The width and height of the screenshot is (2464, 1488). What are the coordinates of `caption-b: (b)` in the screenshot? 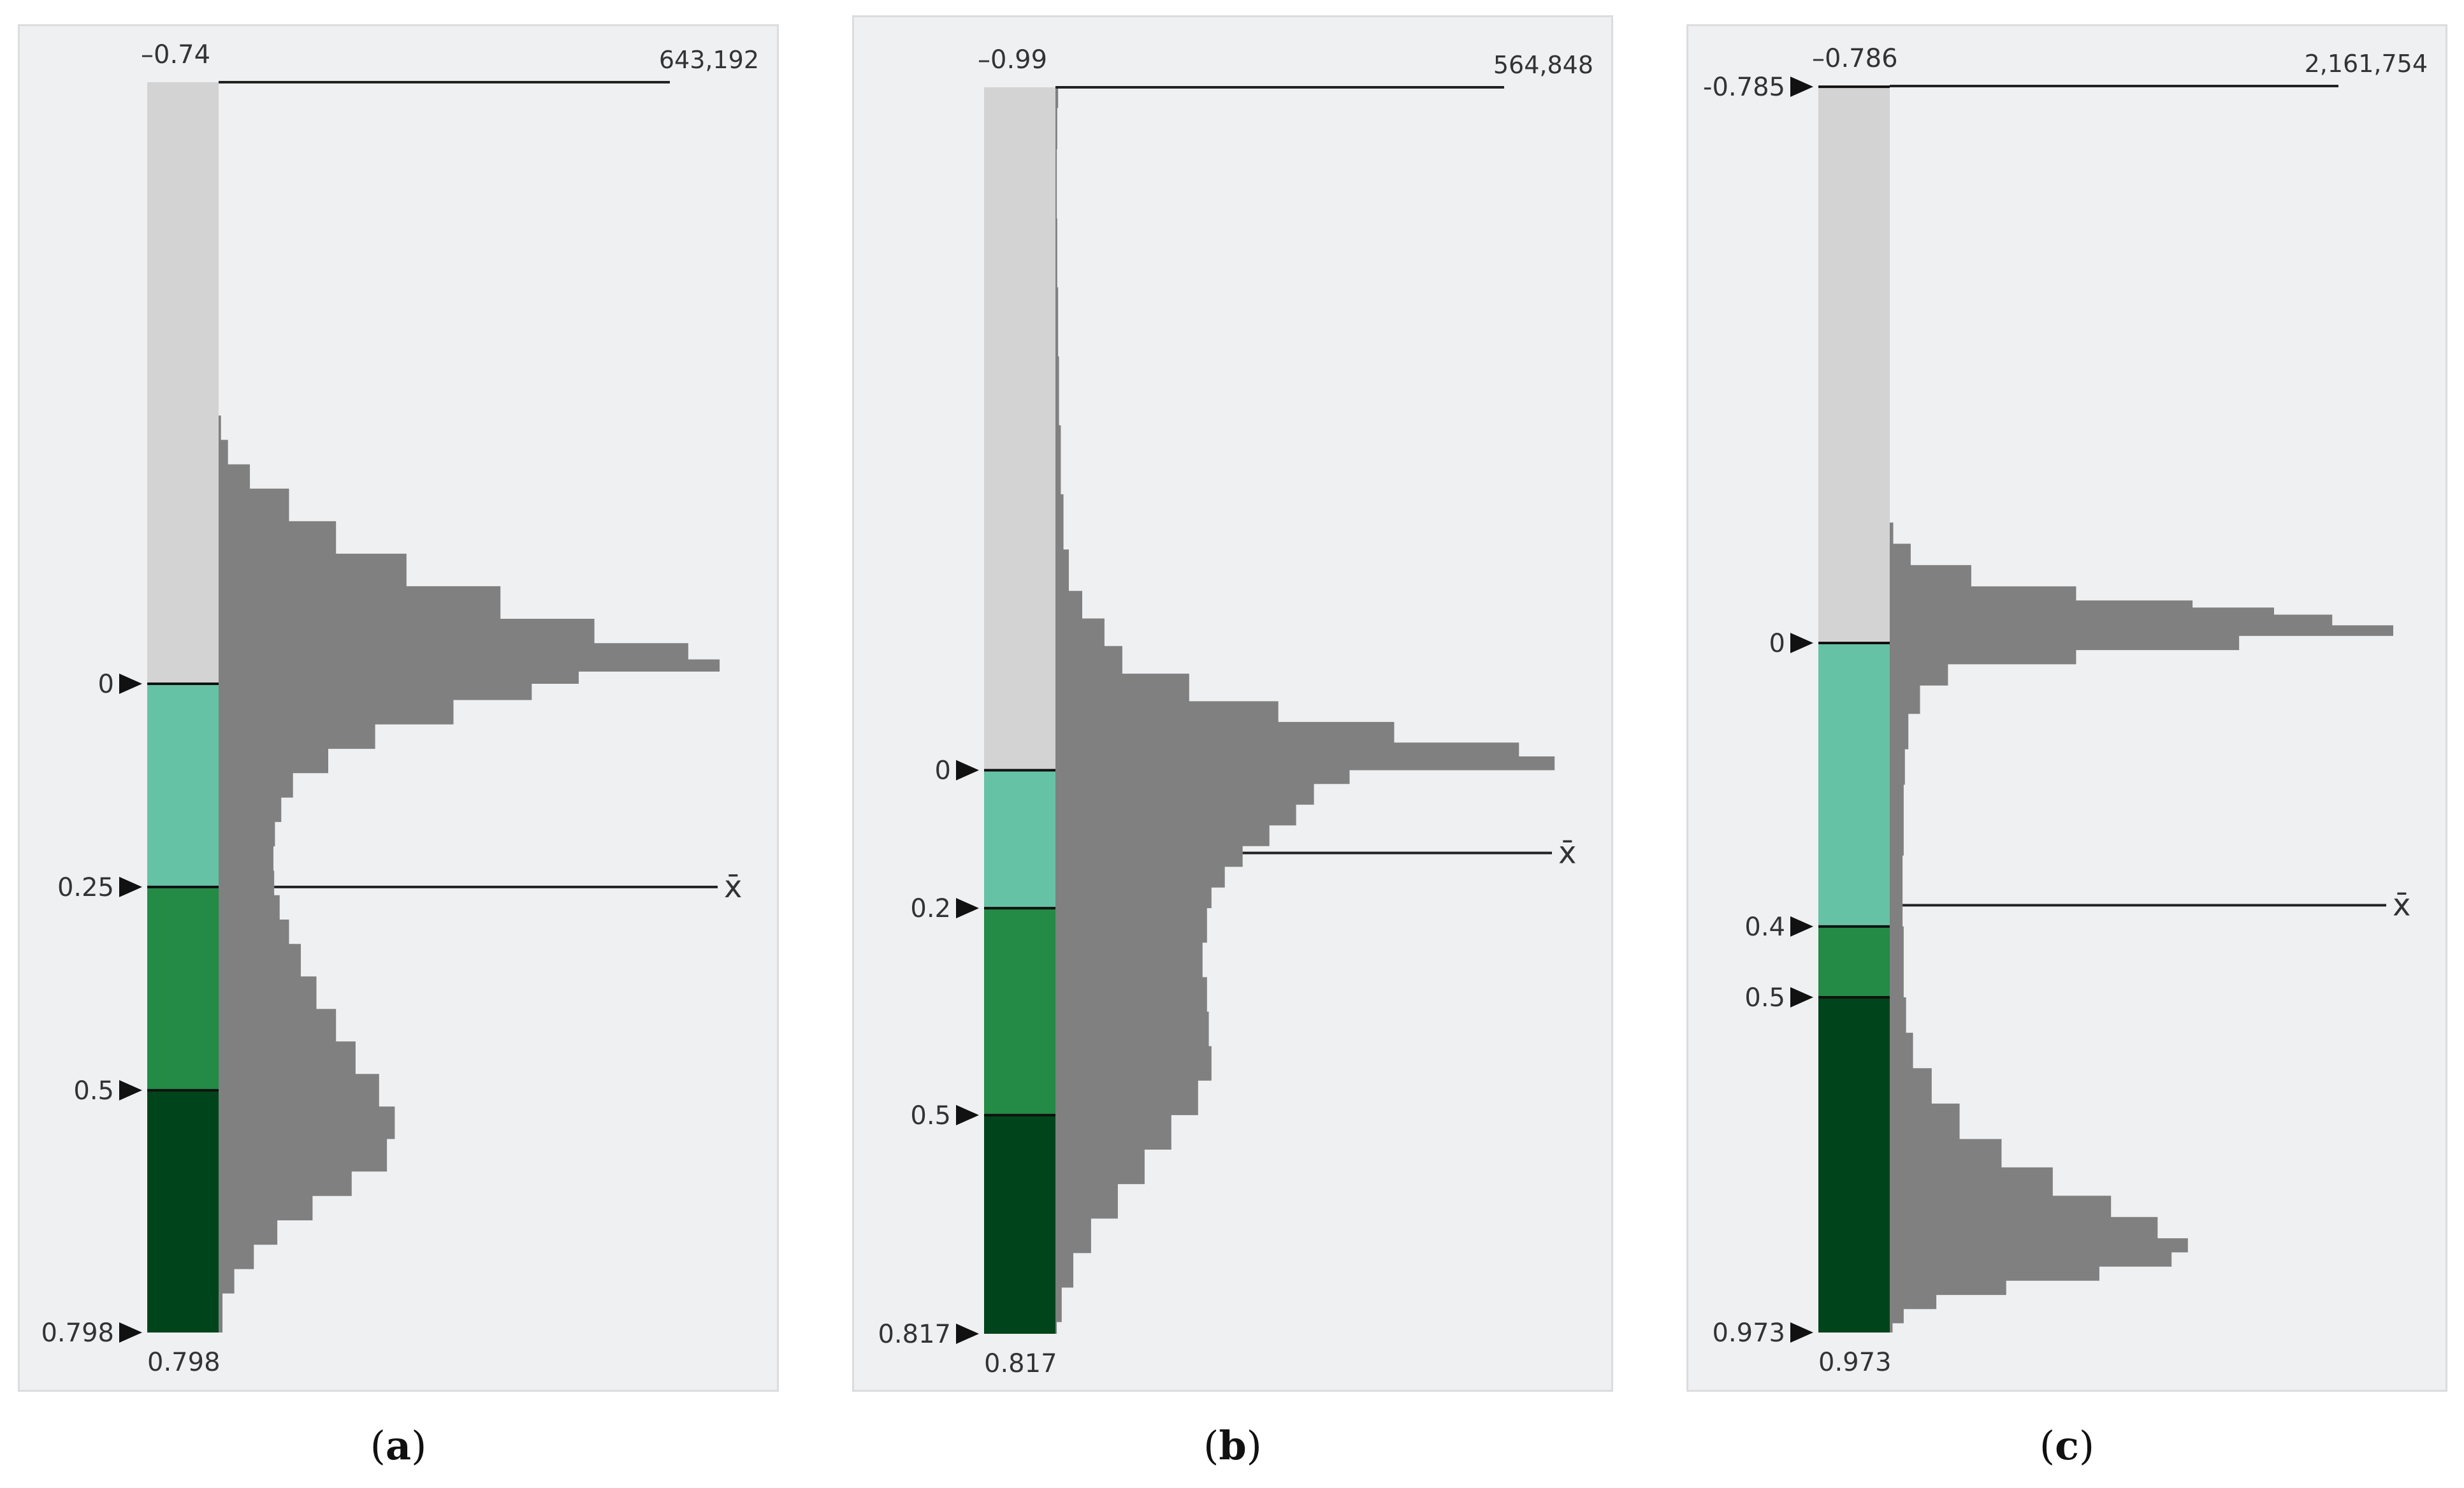 It's located at (1233, 1445).